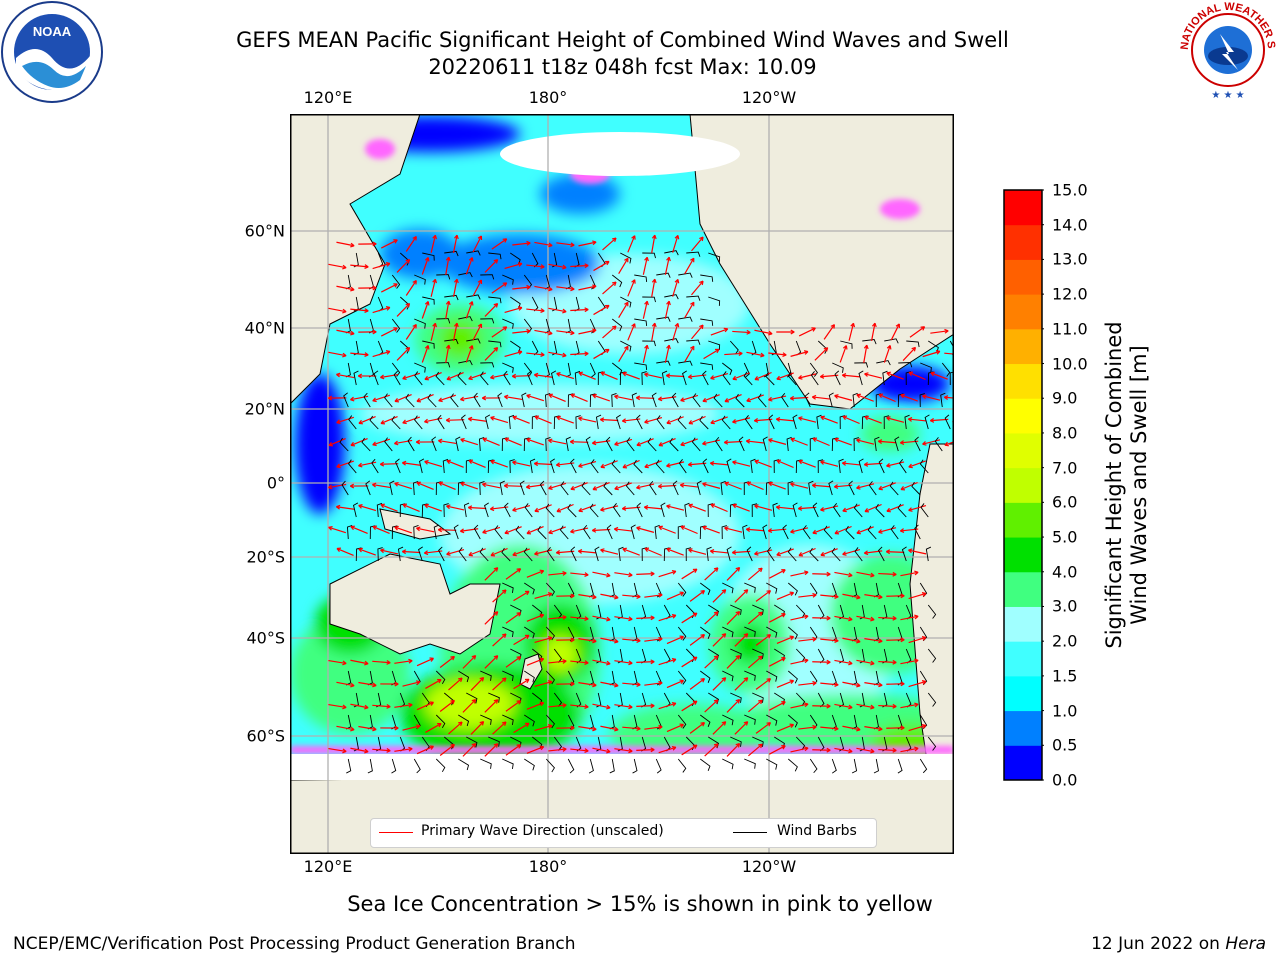 This screenshot has width=1280, height=960. I want to click on colorbar-tick-label: 0.5, so click(1065, 745).